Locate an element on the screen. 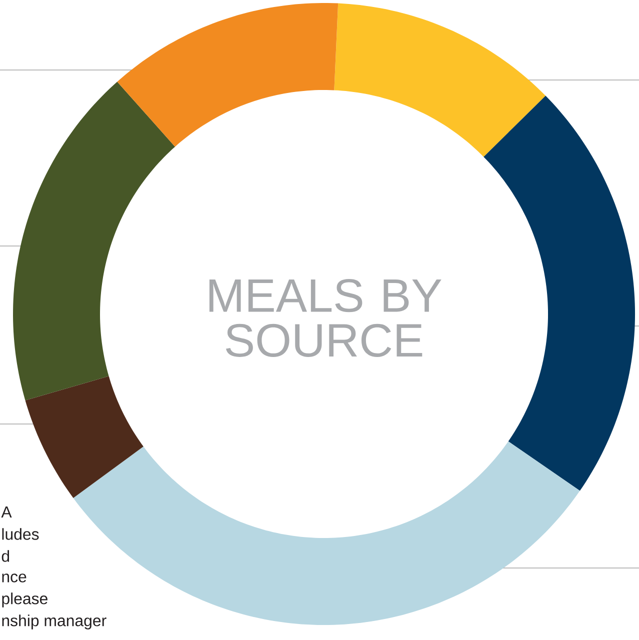 The image size is (639, 640). text: please is located at coordinates (25, 600).